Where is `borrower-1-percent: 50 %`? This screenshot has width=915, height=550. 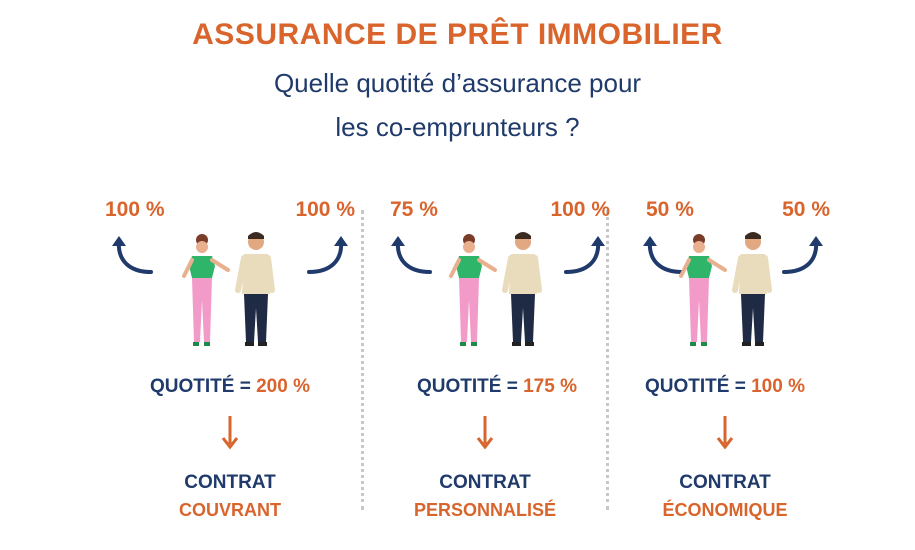
borrower-1-percent: 50 % is located at coordinates (670, 209).